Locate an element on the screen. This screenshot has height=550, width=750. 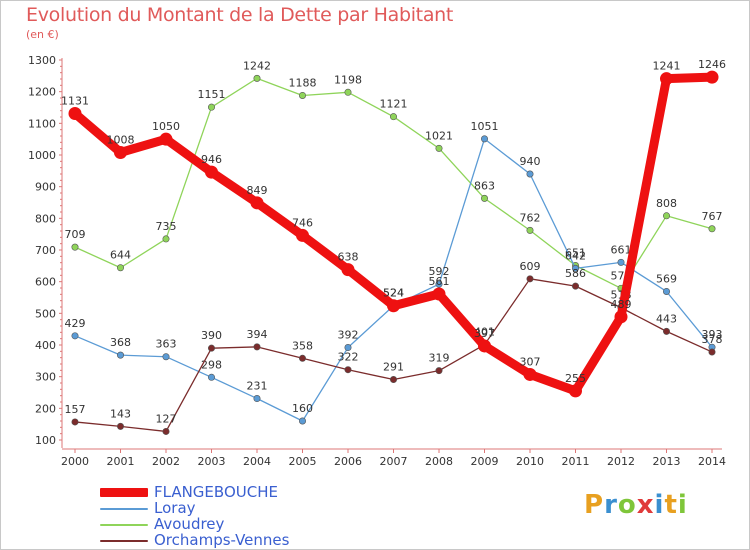
legend: FLANGEBOUCHE Loray Avoudrey Orchamps-Vennes is located at coordinates (230, 516).